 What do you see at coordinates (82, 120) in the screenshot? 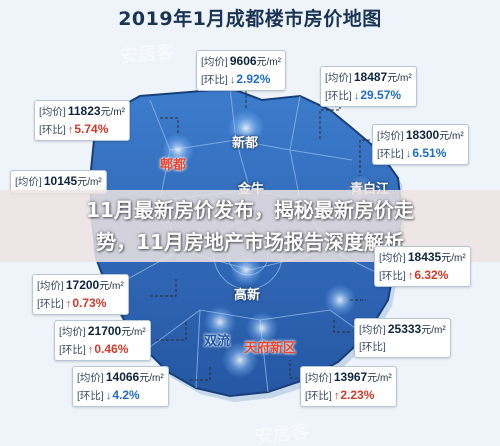
I see `price-card: [均价] 11823元/m² [环比] ↑5.74%` at bounding box center [82, 120].